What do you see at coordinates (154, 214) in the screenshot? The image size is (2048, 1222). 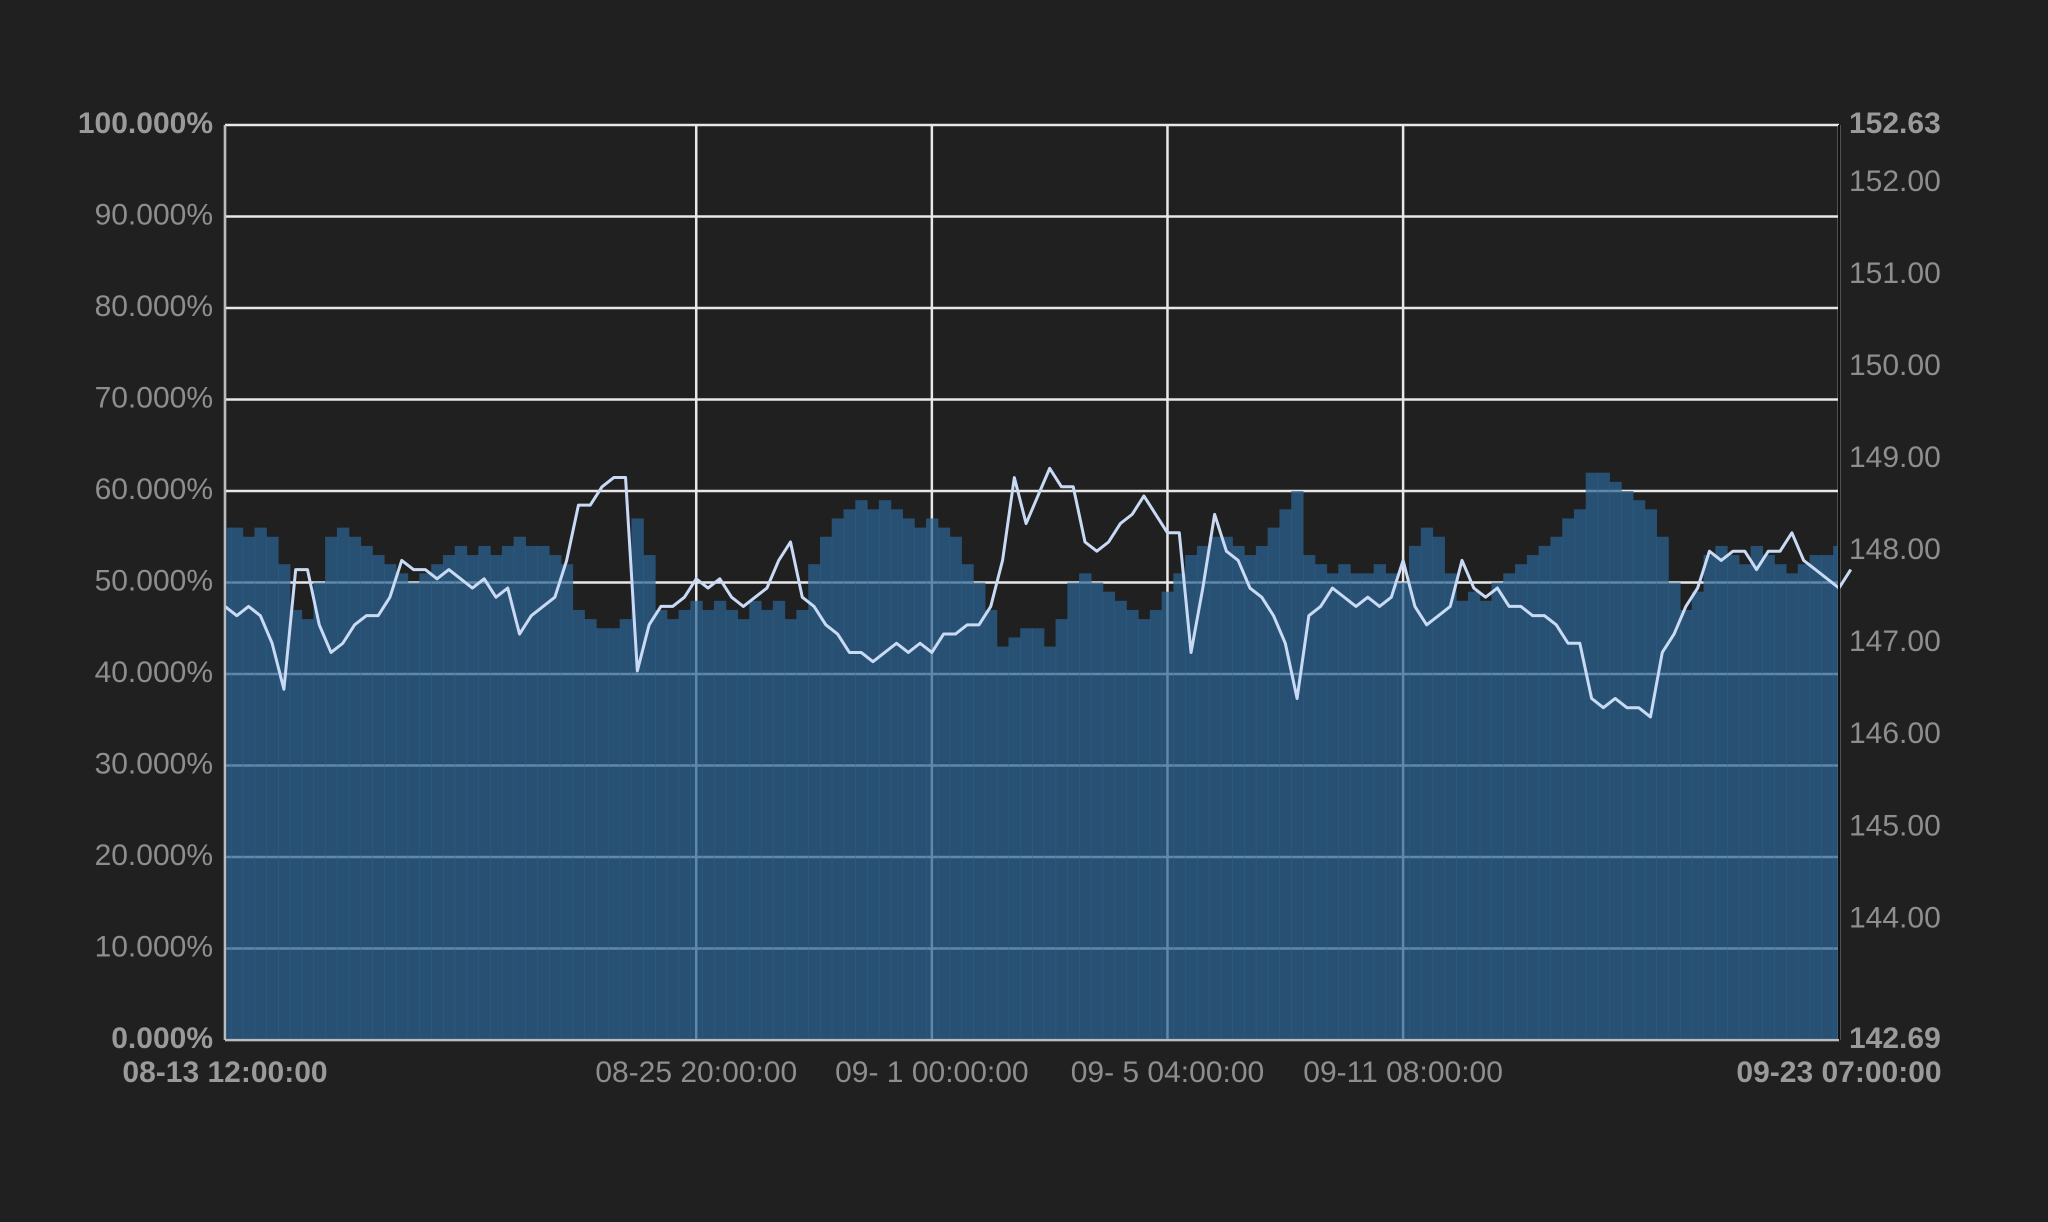 I see `y-tick-label: 90.000%` at bounding box center [154, 214].